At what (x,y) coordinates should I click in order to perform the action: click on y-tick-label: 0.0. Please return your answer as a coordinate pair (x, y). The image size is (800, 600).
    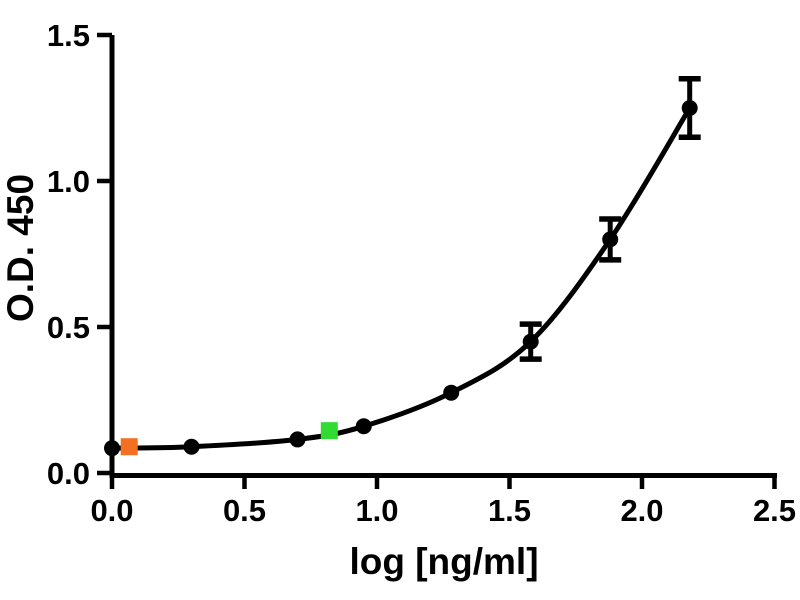
    Looking at the image, I should click on (68, 473).